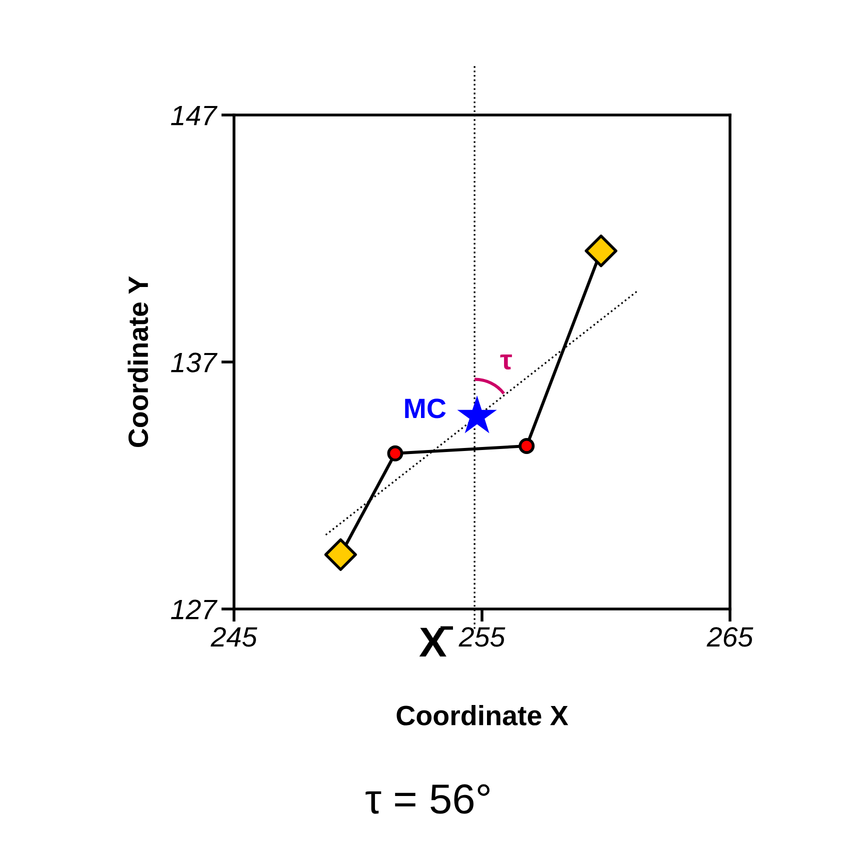 The width and height of the screenshot is (857, 863). Describe the element at coordinates (482, 637) in the screenshot. I see `x-tick-label: 255` at that location.